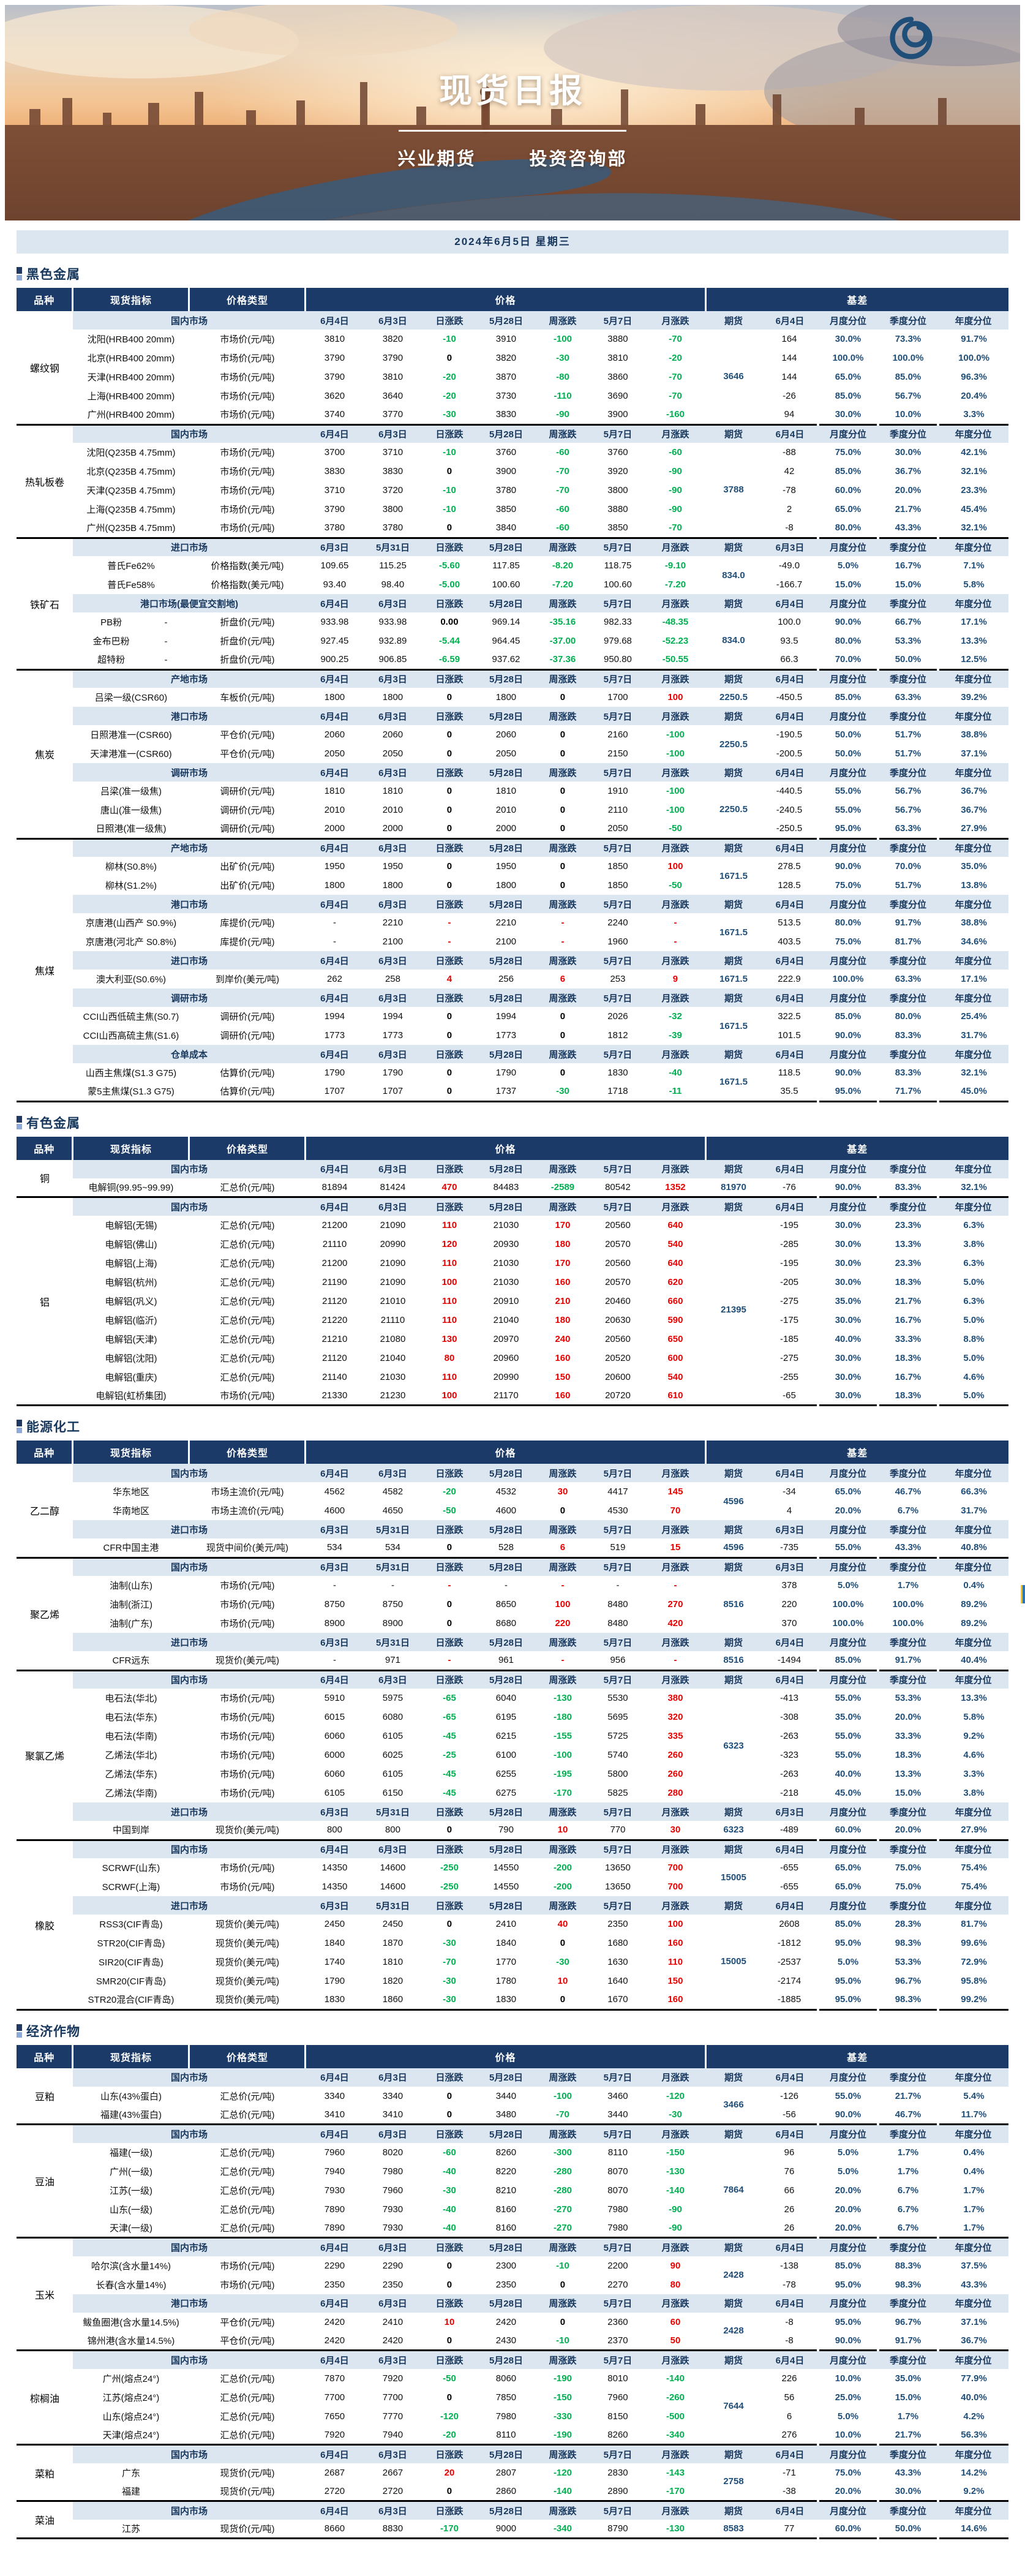 The image size is (1025, 2576). What do you see at coordinates (505, 885) in the screenshot?
I see `price-cell: 1800` at bounding box center [505, 885].